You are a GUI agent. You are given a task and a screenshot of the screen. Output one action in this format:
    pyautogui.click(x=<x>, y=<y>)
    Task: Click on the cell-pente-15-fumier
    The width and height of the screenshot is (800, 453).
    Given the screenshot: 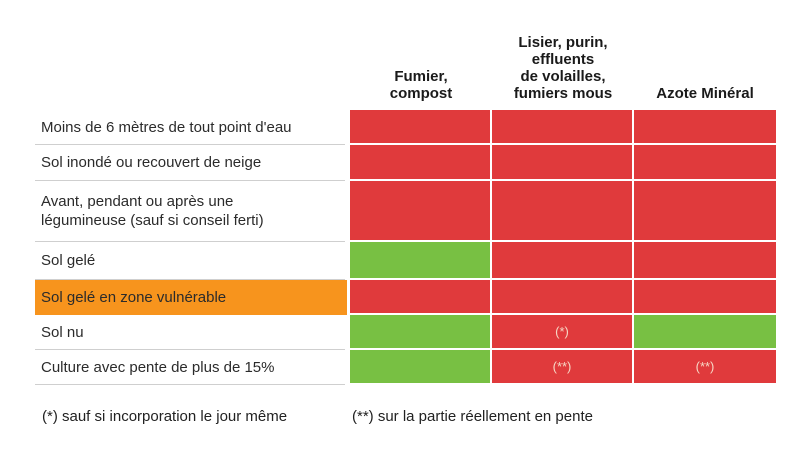 What is the action you would take?
    pyautogui.click(x=420, y=366)
    